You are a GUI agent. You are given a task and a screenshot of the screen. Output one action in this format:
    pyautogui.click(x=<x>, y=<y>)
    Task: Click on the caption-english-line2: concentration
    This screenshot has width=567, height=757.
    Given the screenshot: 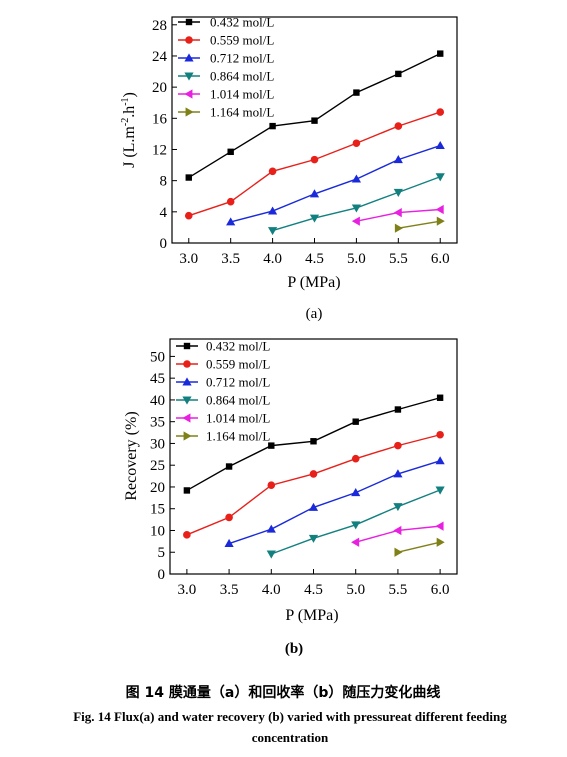 What is the action you would take?
    pyautogui.click(x=290, y=737)
    